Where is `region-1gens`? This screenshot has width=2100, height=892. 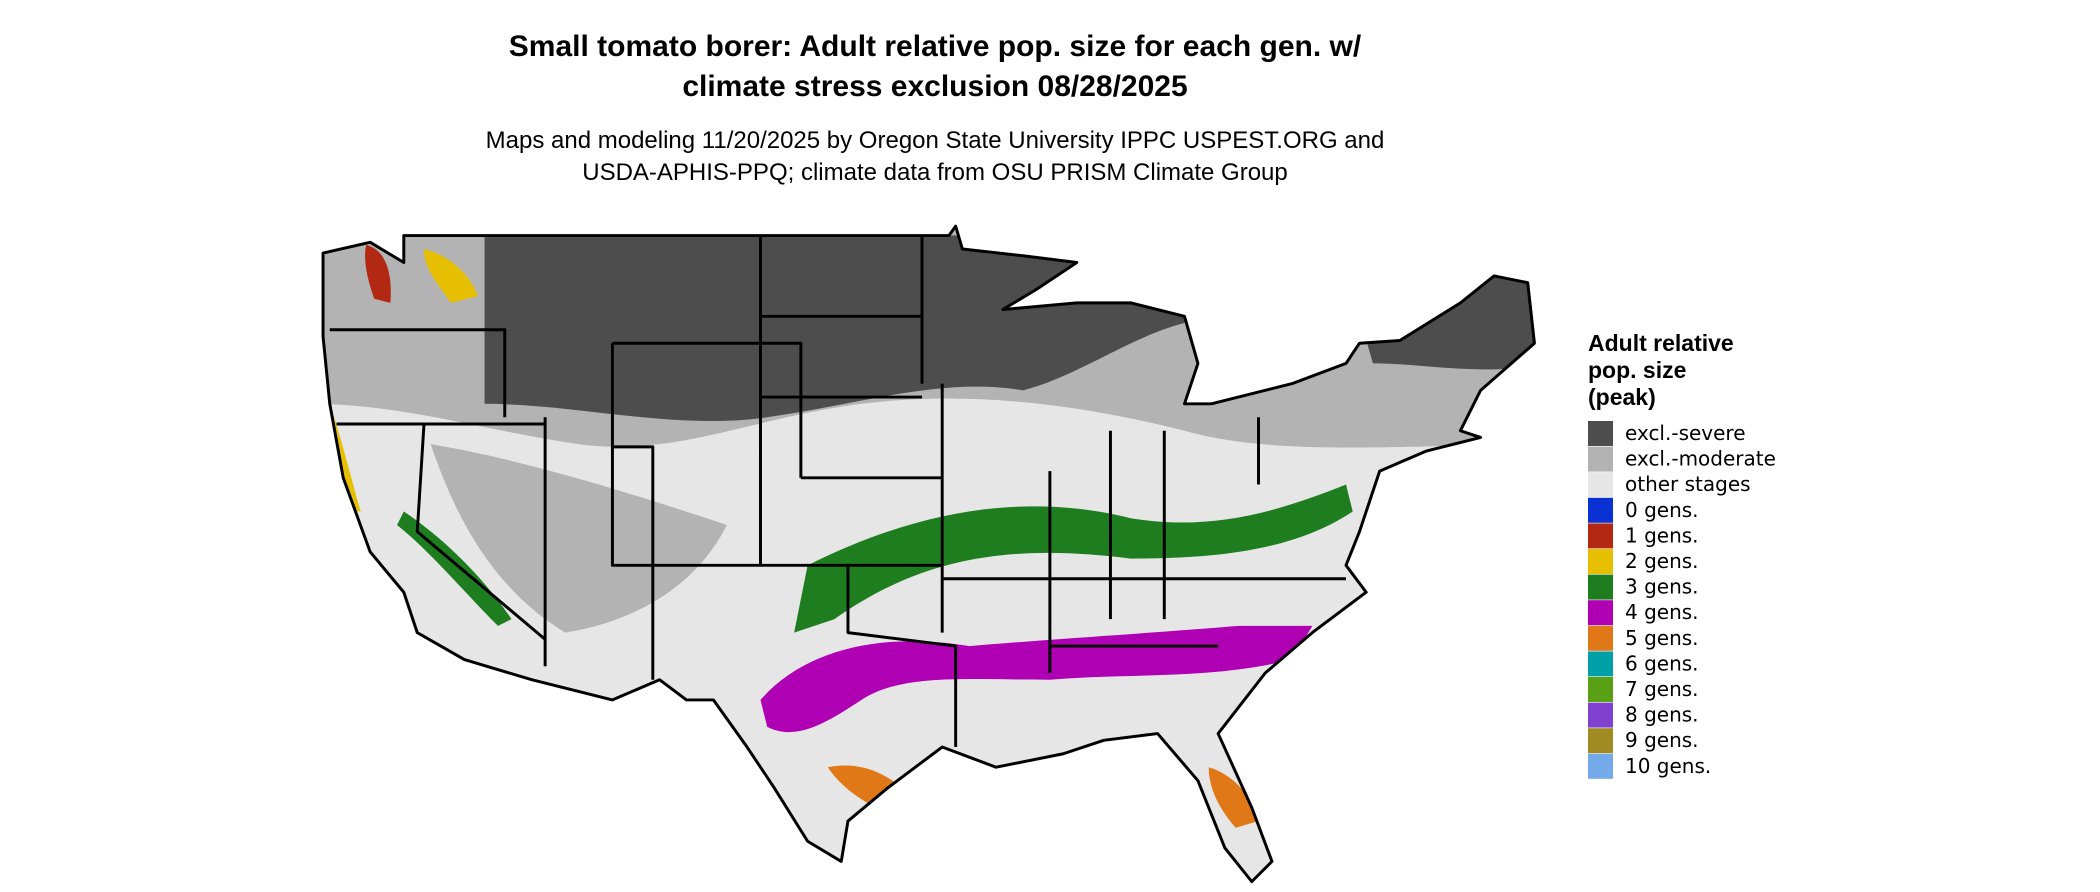
region-1gens is located at coordinates (378, 273).